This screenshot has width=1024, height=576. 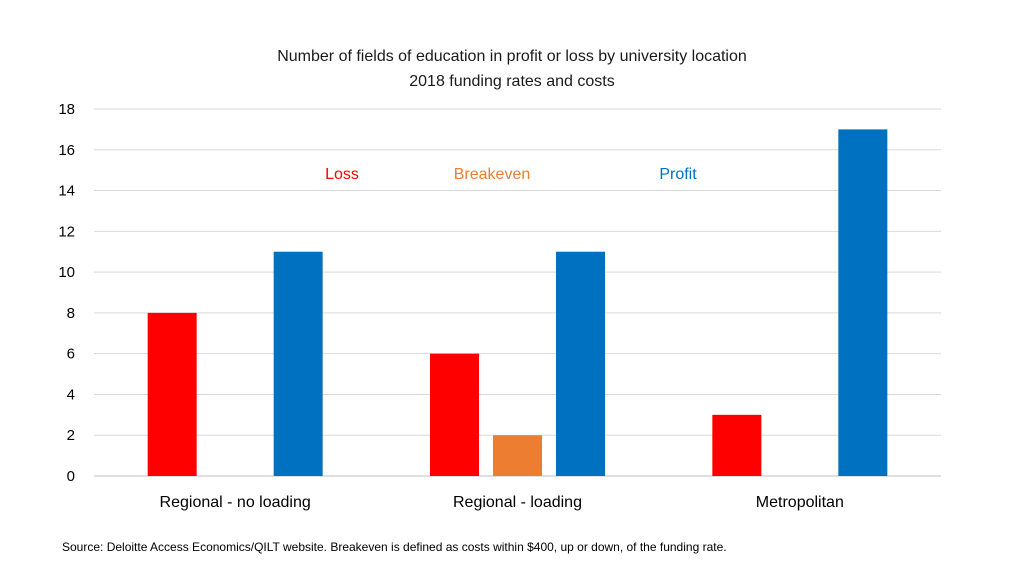 What do you see at coordinates (71, 476) in the screenshot?
I see `y-tick-label: 0` at bounding box center [71, 476].